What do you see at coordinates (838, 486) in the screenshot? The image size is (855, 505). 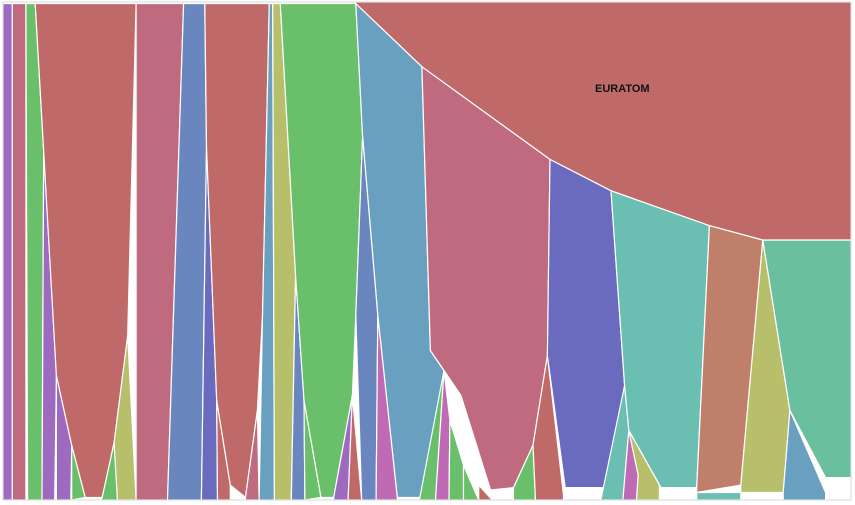 I see `bottom-slivers` at bounding box center [838, 486].